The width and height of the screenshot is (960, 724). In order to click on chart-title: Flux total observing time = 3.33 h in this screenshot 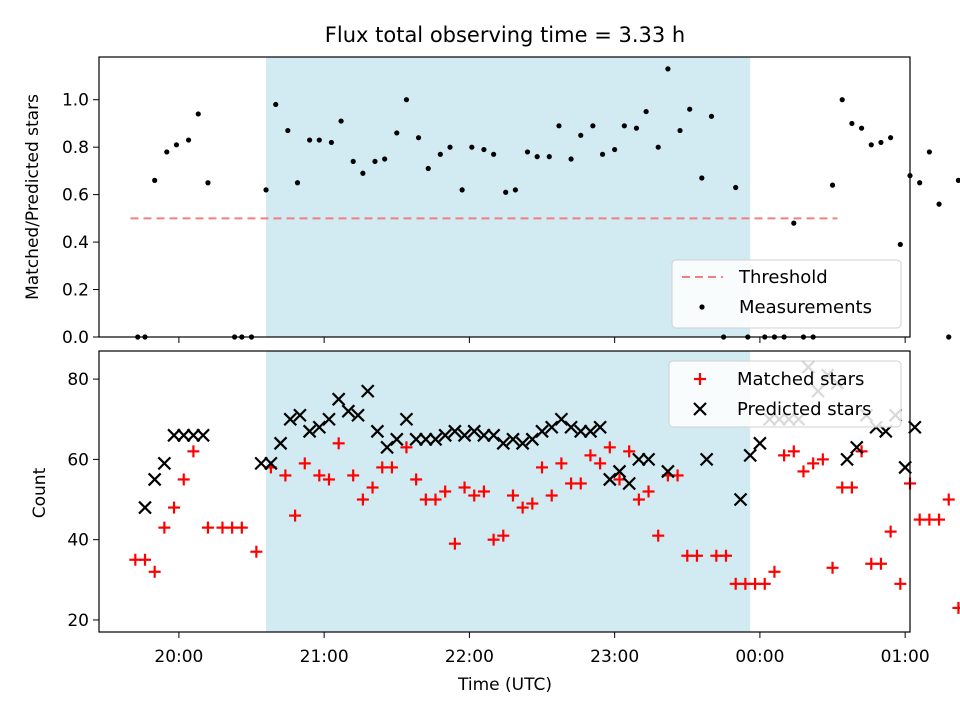, I will do `click(505, 35)`.